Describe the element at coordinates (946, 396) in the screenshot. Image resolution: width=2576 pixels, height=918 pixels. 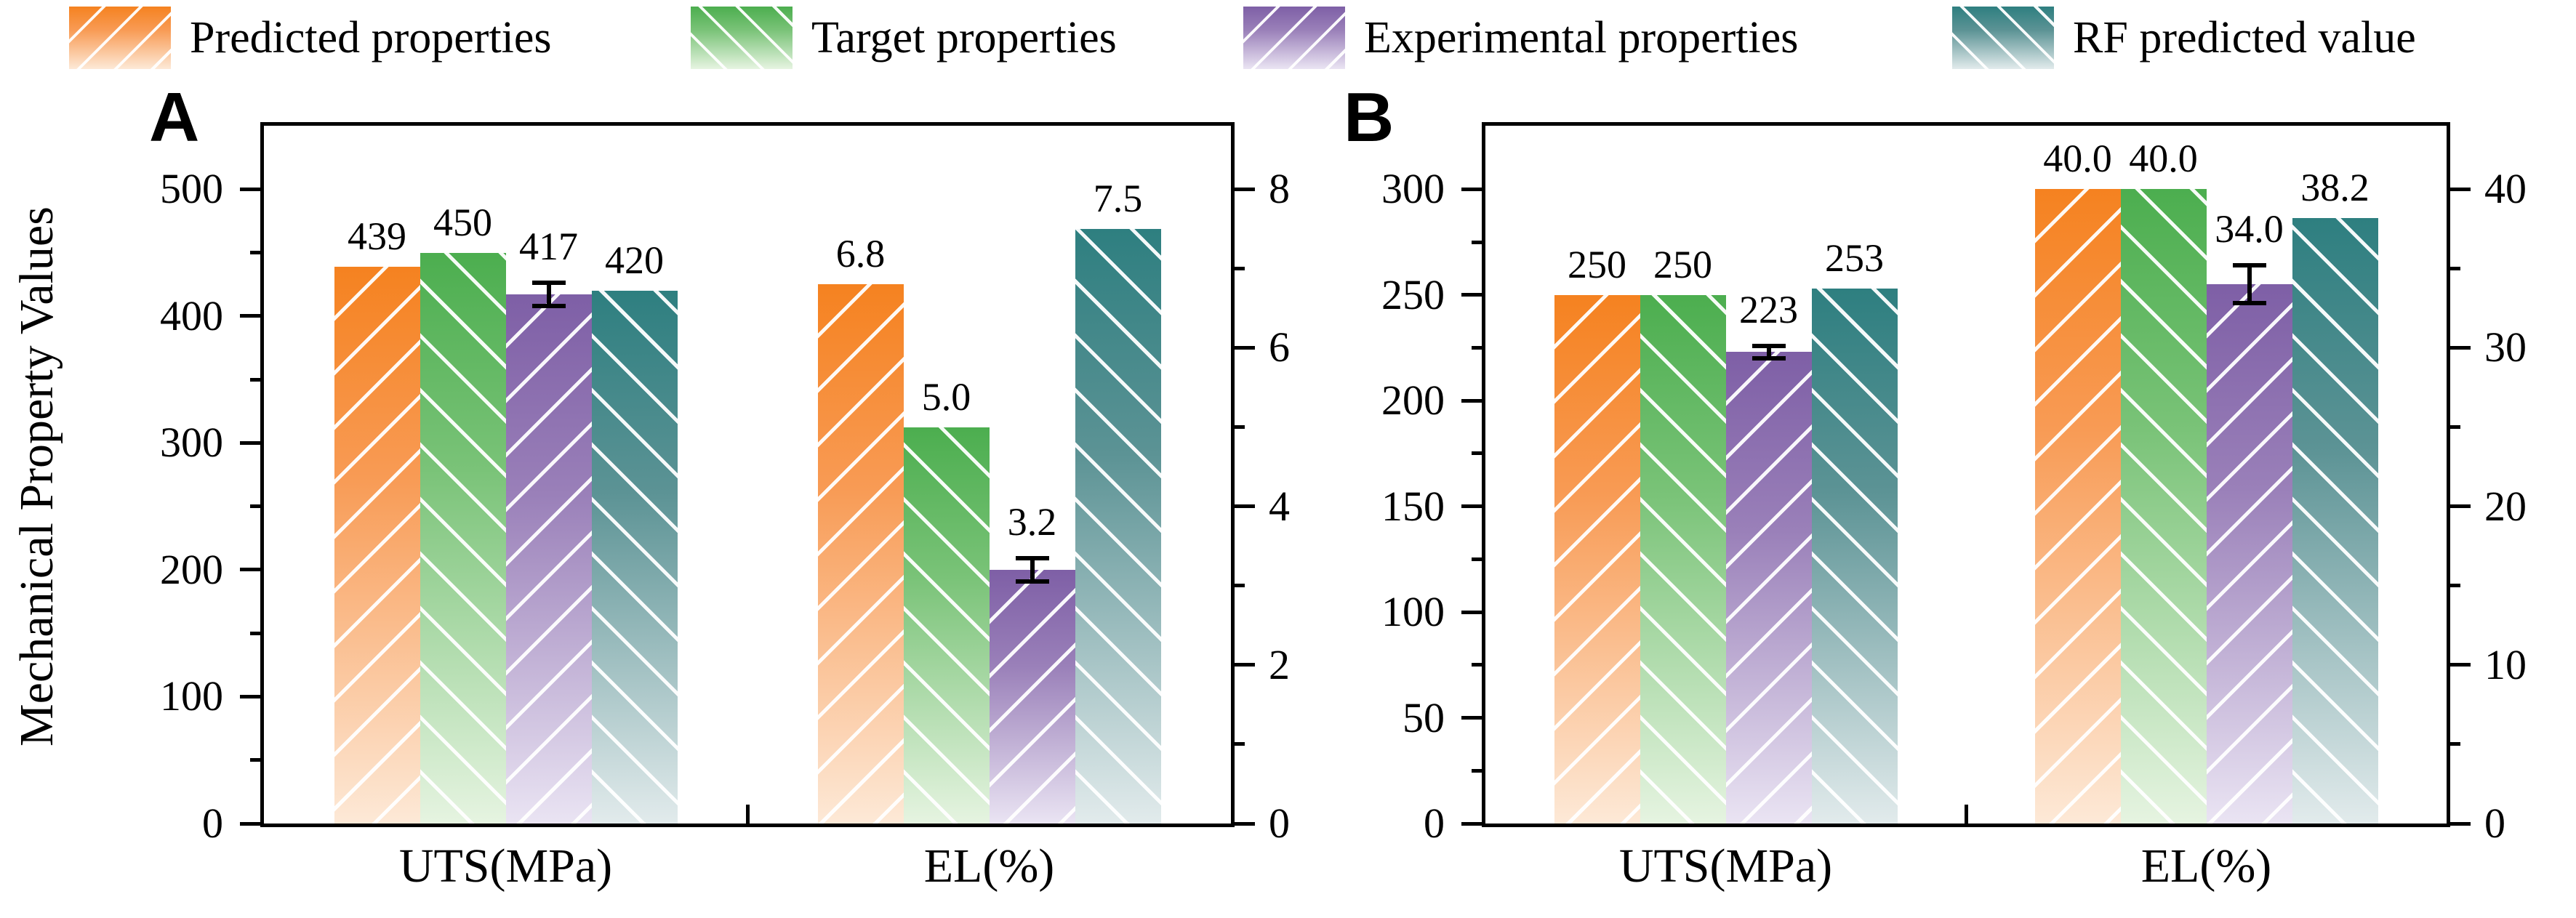
I see `bar-value-label: 5.0` at that location.